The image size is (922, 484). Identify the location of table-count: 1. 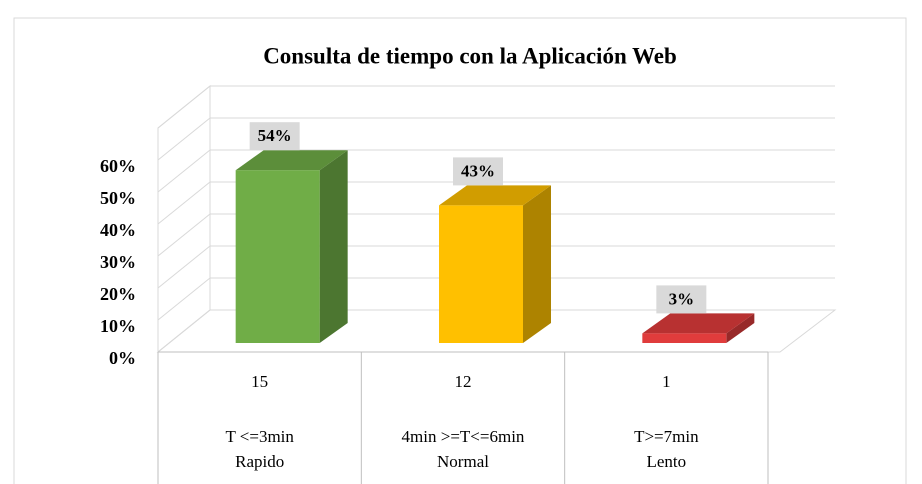
(666, 381).